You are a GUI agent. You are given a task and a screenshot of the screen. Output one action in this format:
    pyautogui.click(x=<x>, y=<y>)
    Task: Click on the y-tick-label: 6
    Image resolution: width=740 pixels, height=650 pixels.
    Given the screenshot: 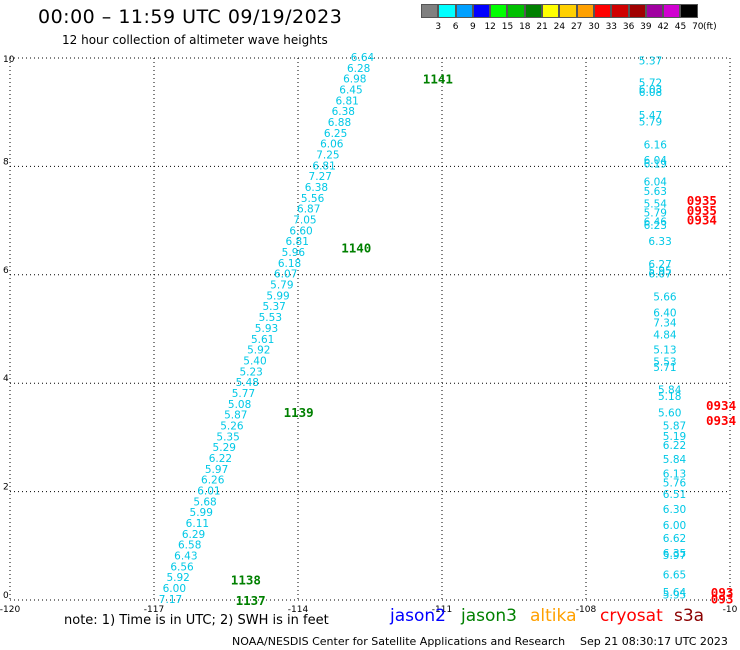 What is the action you would take?
    pyautogui.click(x=6, y=271)
    